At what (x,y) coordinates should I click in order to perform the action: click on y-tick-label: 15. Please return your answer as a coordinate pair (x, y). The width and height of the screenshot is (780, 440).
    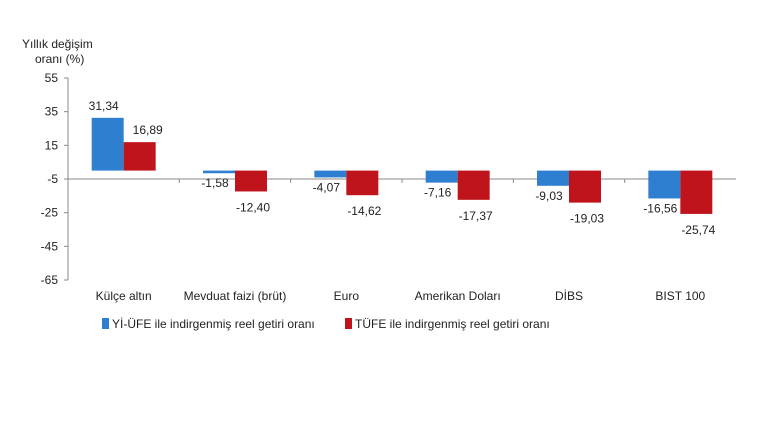
    Looking at the image, I should click on (52, 145).